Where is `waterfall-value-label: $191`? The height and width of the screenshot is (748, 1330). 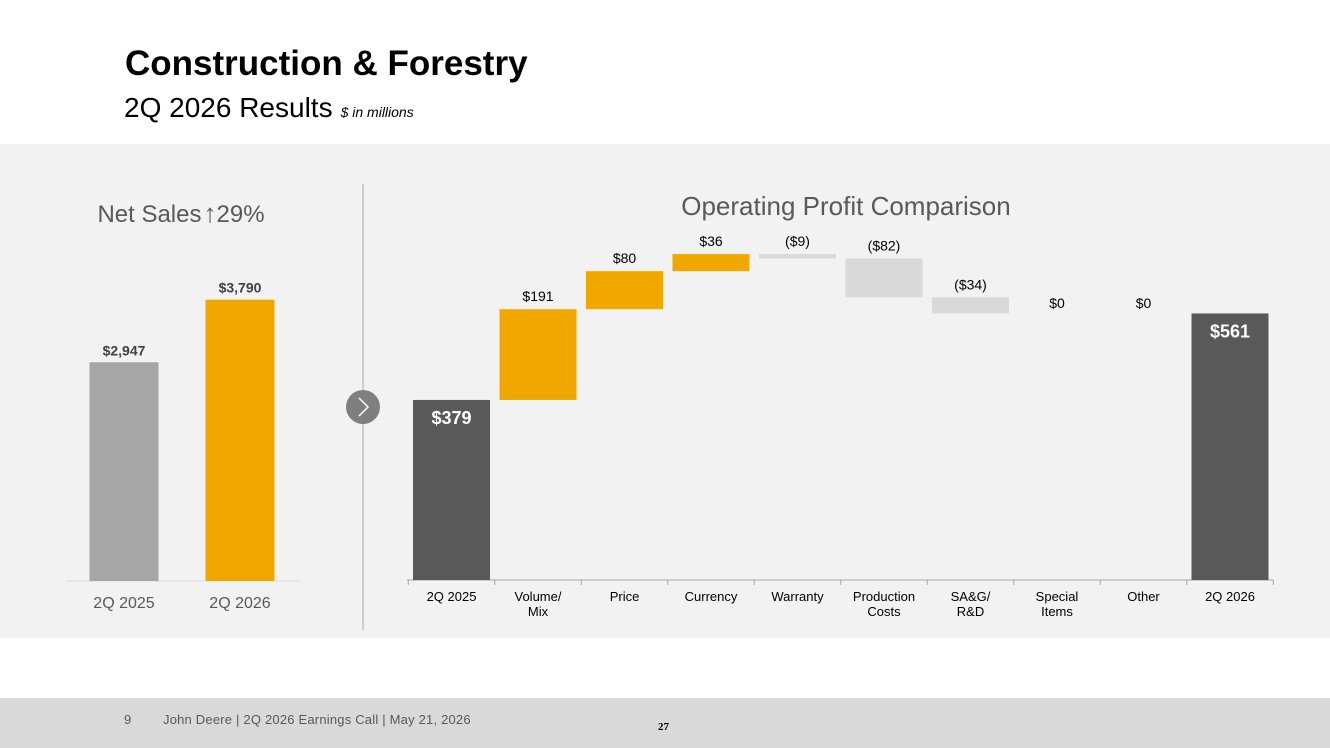
waterfall-value-label: $191 is located at coordinates (537, 296).